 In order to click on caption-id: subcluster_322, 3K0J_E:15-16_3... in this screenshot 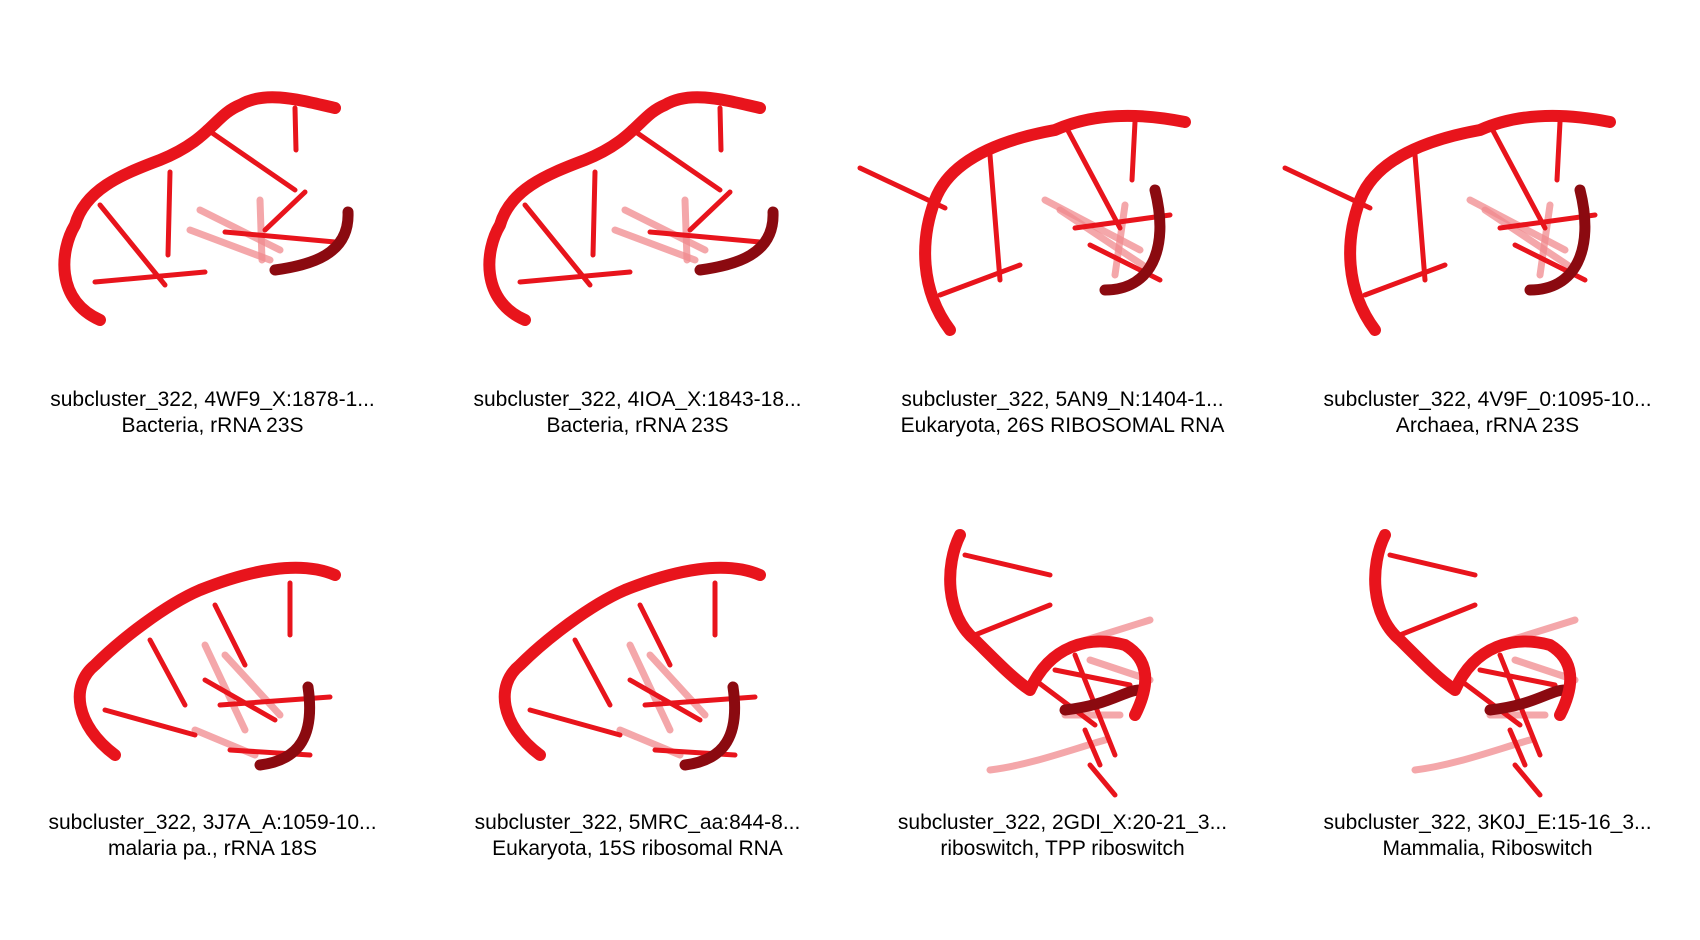, I will do `click(1487, 822)`.